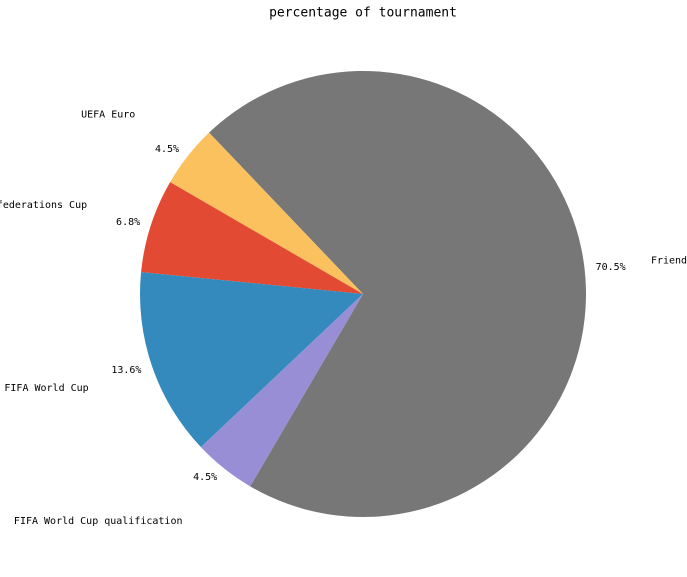 The width and height of the screenshot is (687, 577). Describe the element at coordinates (669, 261) in the screenshot. I see `slice-label: Friendly` at that location.